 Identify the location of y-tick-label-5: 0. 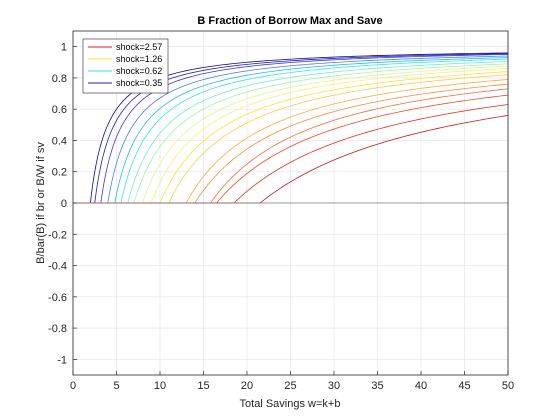
(64, 204).